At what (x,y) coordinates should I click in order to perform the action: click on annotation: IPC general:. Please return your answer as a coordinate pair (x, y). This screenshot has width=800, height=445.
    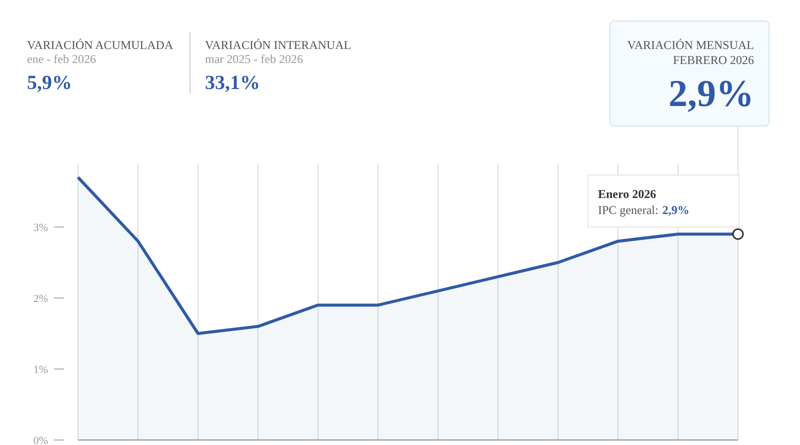
    Looking at the image, I should click on (628, 210).